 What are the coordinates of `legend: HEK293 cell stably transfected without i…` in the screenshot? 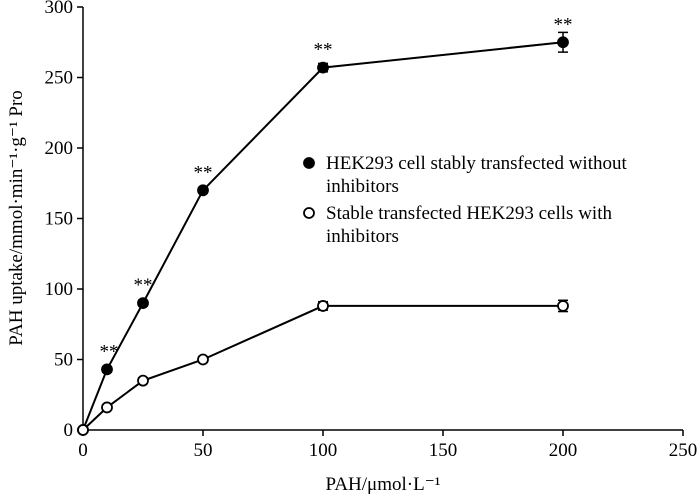 It's located at (487, 202).